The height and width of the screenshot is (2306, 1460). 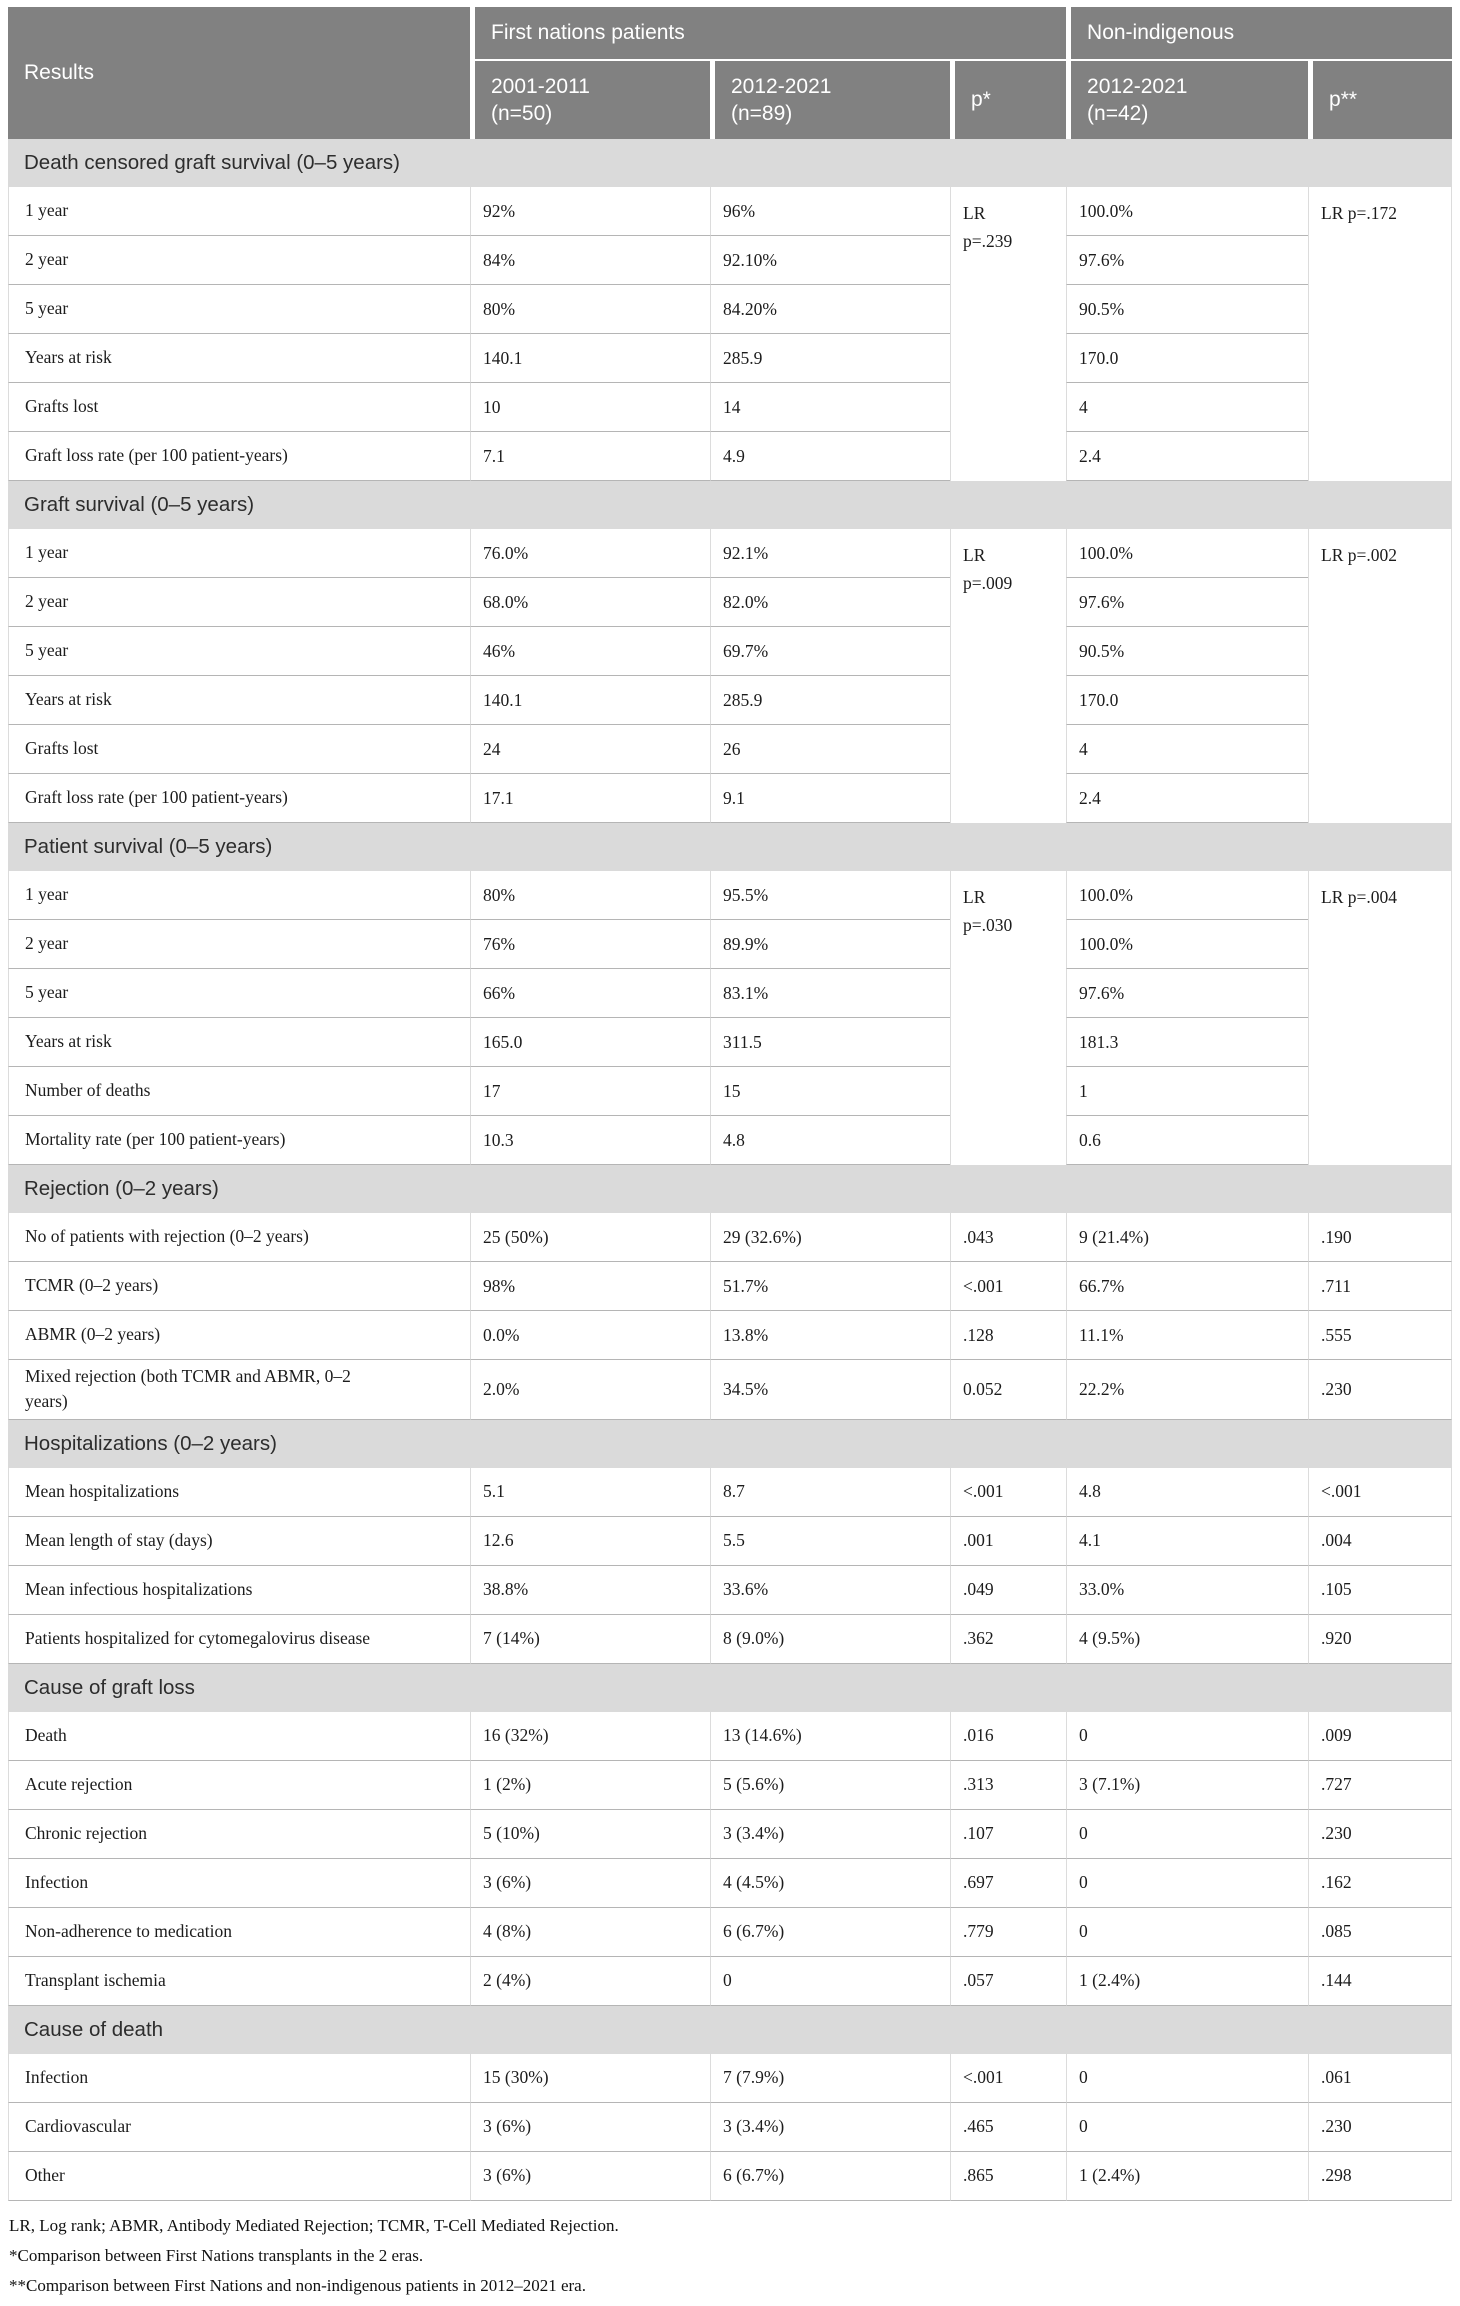 What do you see at coordinates (1380, 1018) in the screenshot?
I see `cell-p-group-span: LR p=.004` at bounding box center [1380, 1018].